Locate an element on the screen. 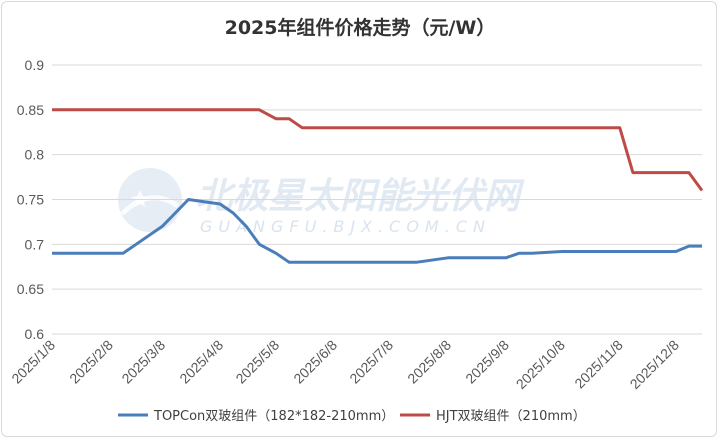  watermark-url: GUANGFU.BJX.COM.CN is located at coordinates (345, 226).